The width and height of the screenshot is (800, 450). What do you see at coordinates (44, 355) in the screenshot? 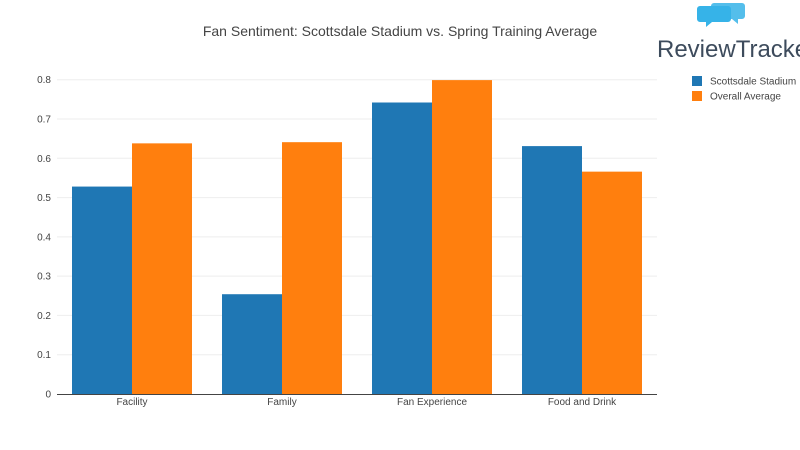
I see `y-tick-label: 0.1` at bounding box center [44, 355].